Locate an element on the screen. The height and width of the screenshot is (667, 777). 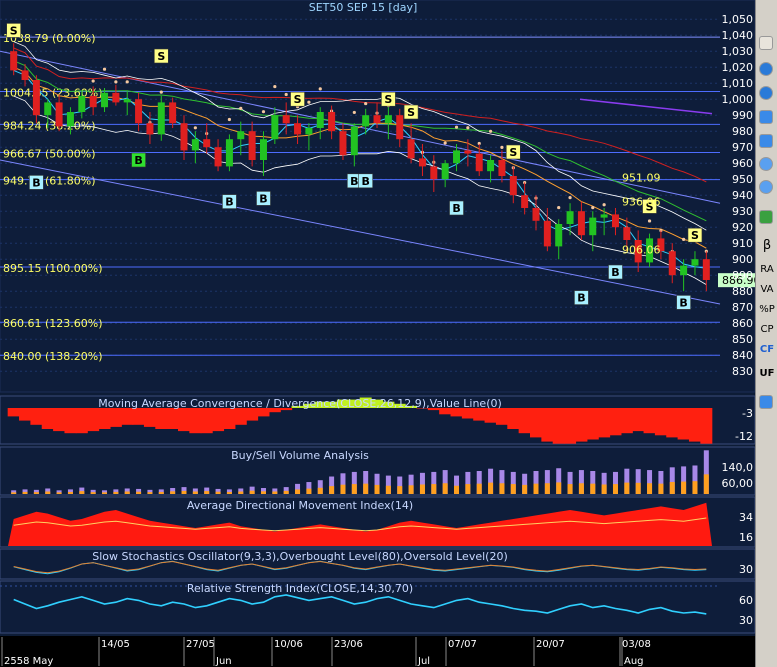
scroll-icon is located at coordinates (766, 402).